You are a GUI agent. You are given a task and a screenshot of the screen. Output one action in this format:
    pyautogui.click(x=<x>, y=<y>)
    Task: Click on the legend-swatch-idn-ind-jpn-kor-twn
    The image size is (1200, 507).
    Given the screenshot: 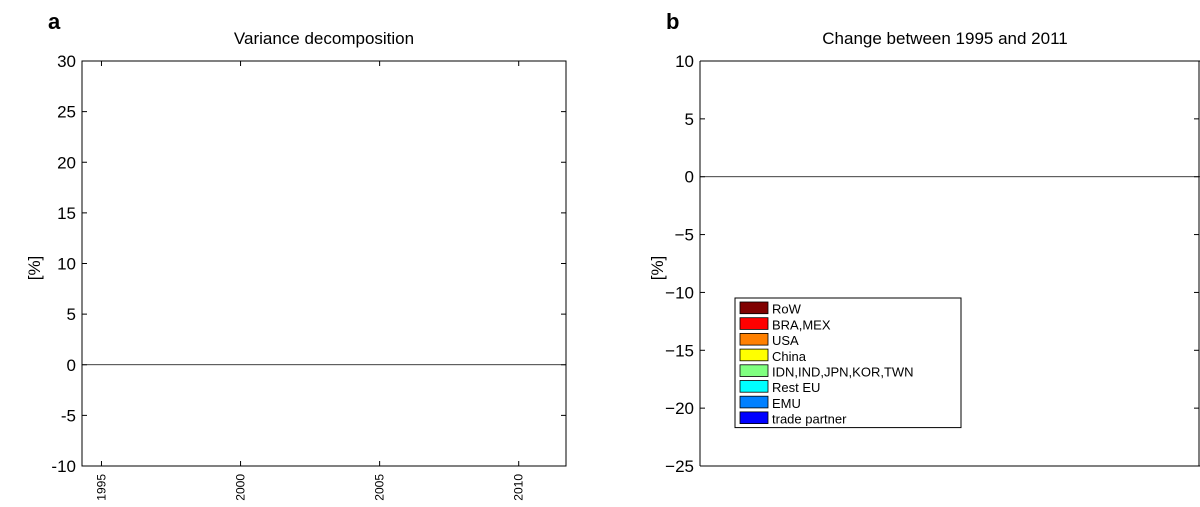 What is the action you would take?
    pyautogui.click(x=754, y=370)
    